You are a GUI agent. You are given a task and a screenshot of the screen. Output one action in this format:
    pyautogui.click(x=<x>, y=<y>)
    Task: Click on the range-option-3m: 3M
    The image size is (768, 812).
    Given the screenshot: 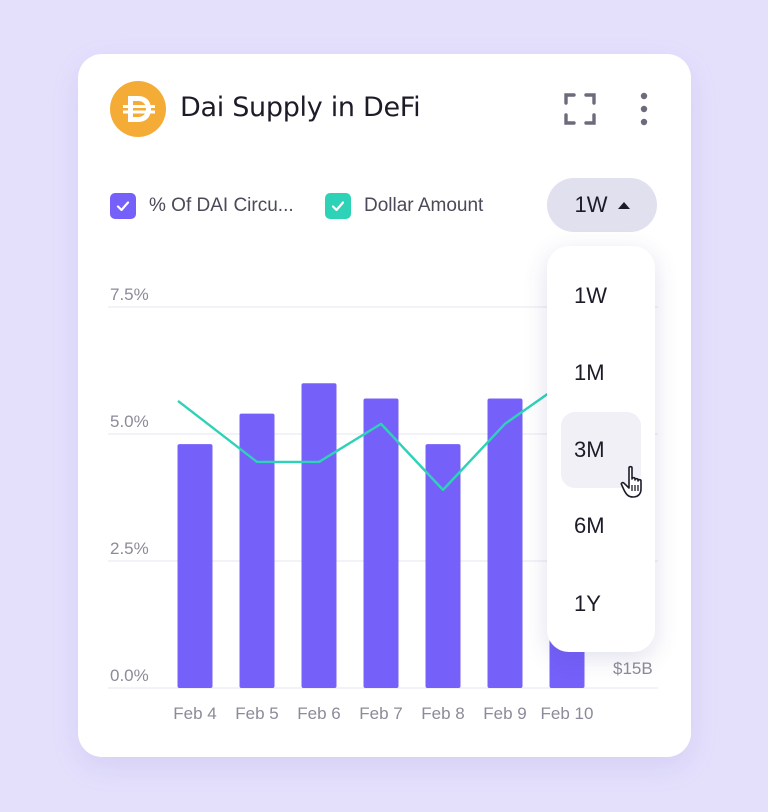 What is the action you would take?
    pyautogui.click(x=601, y=450)
    